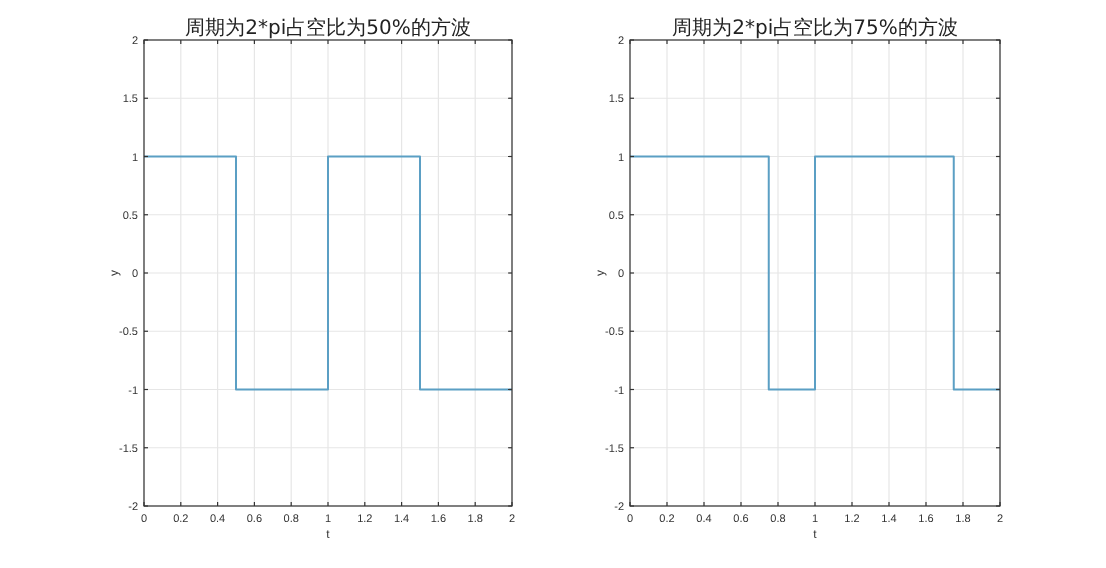  I want to click on chart-title: 周期为2*pi占空比为75%的方波, so click(815, 28).